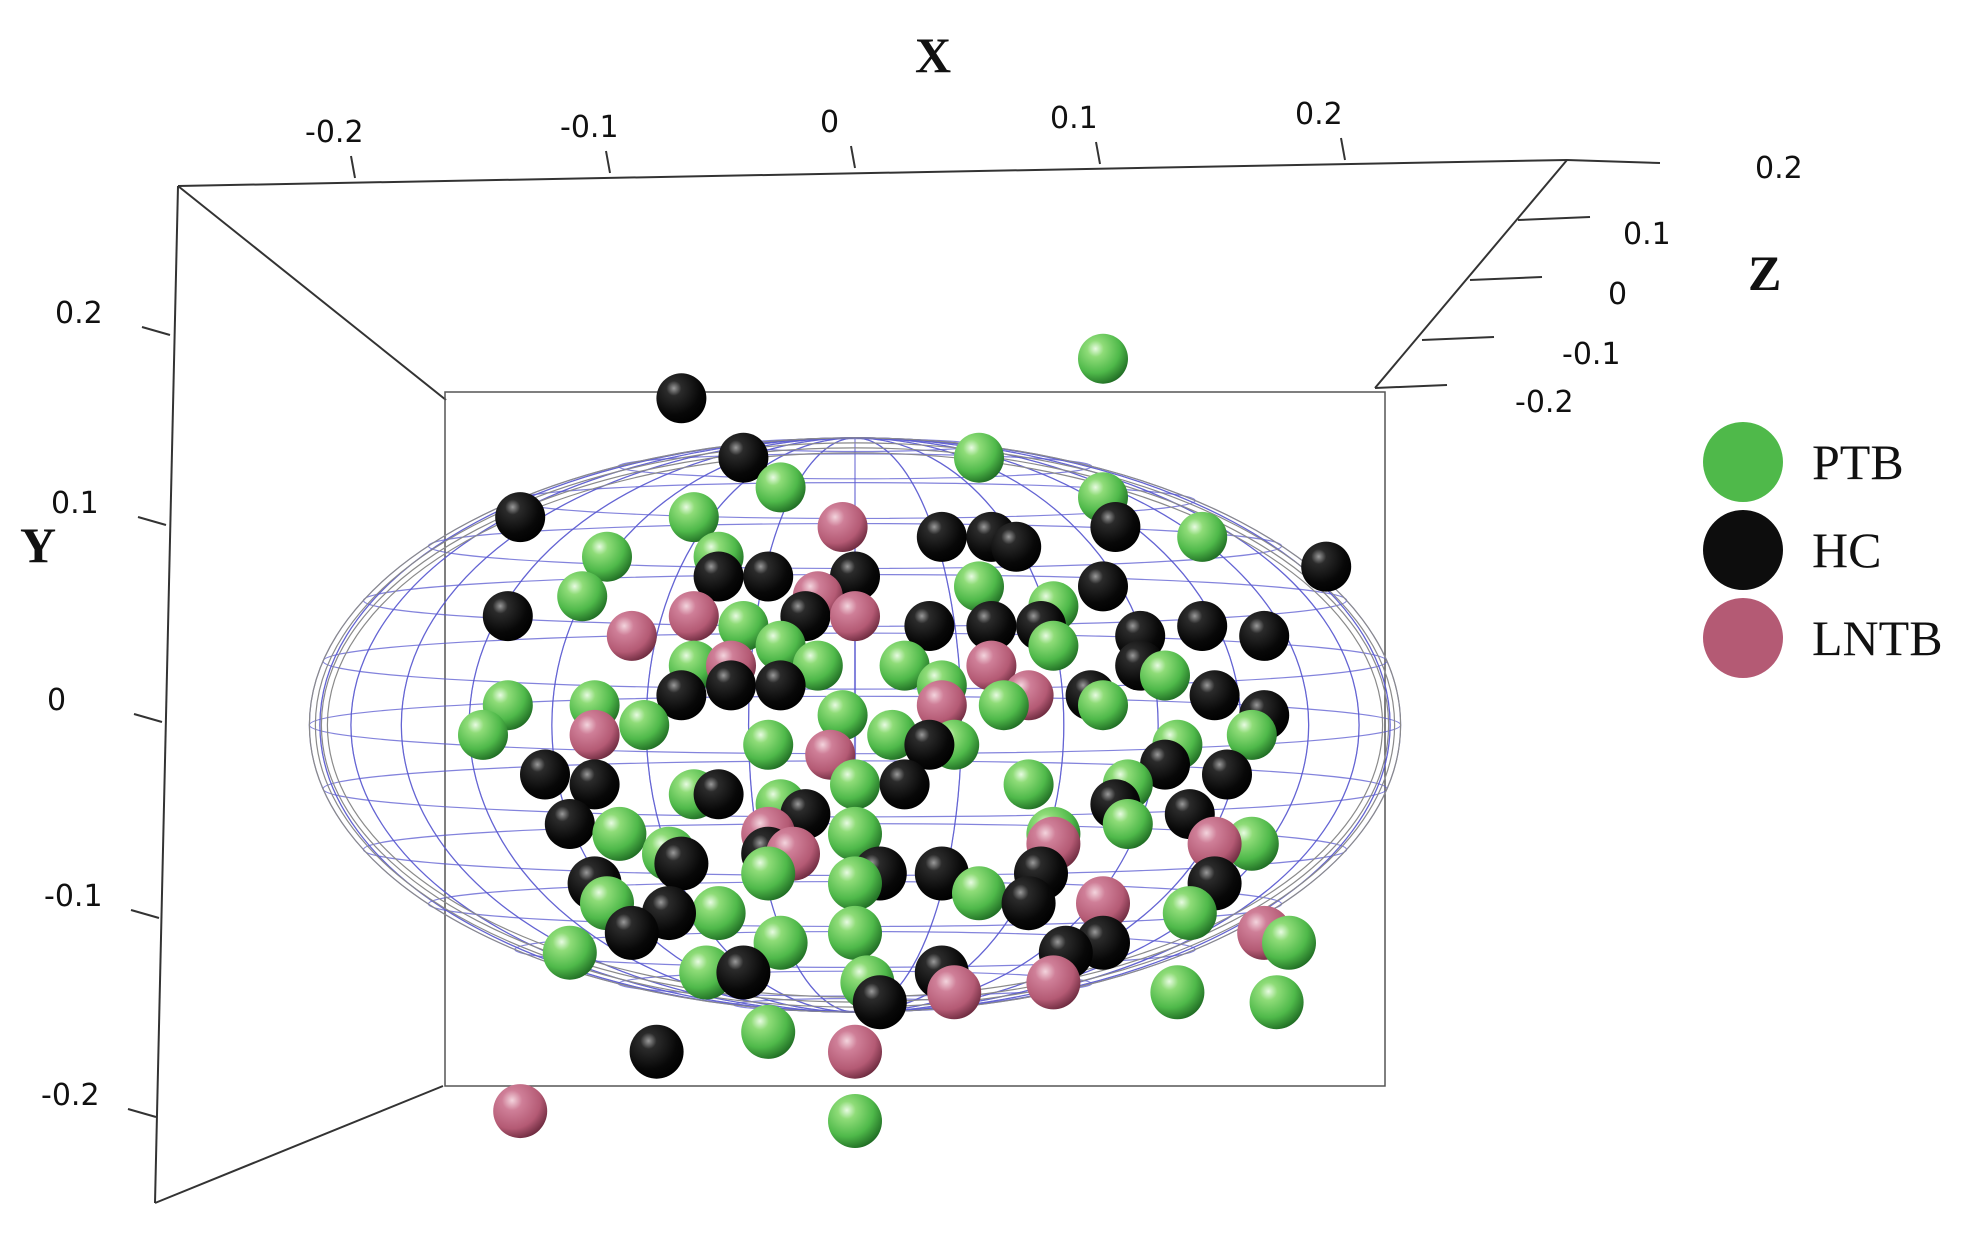  I want to click on x-axis-title: X, so click(933, 55).